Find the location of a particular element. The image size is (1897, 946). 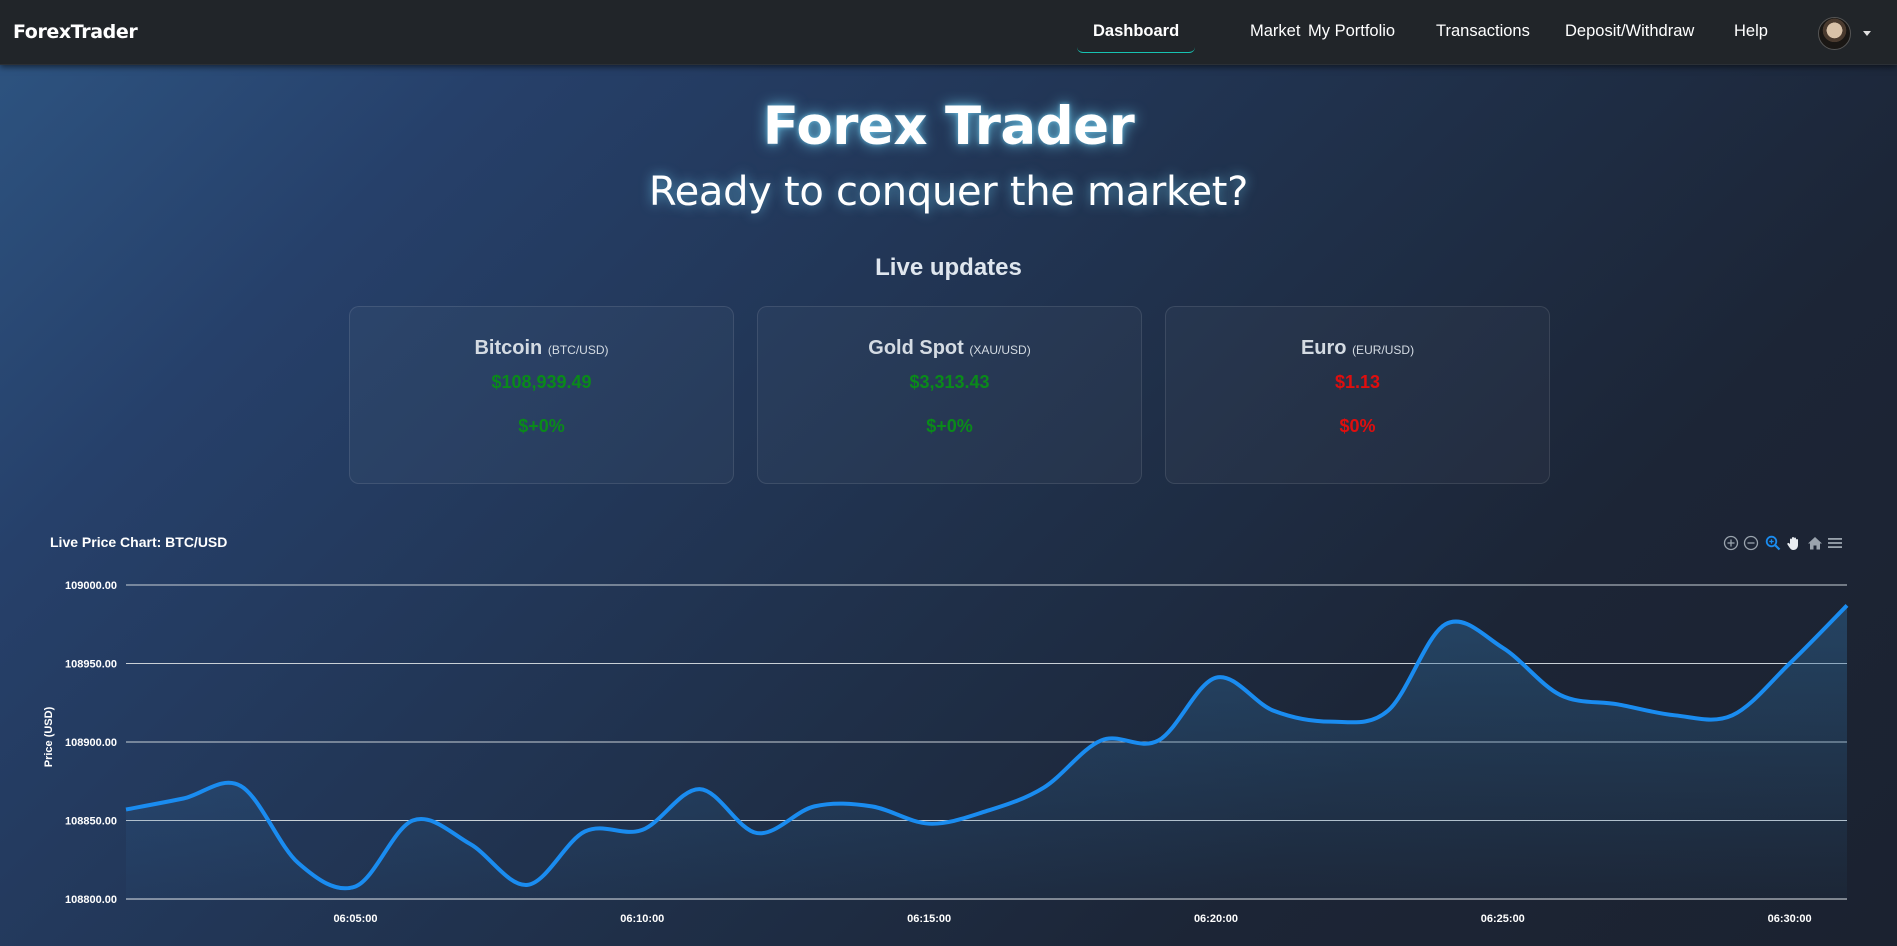

x-tick-label: 06:15:00 is located at coordinates (929, 919).